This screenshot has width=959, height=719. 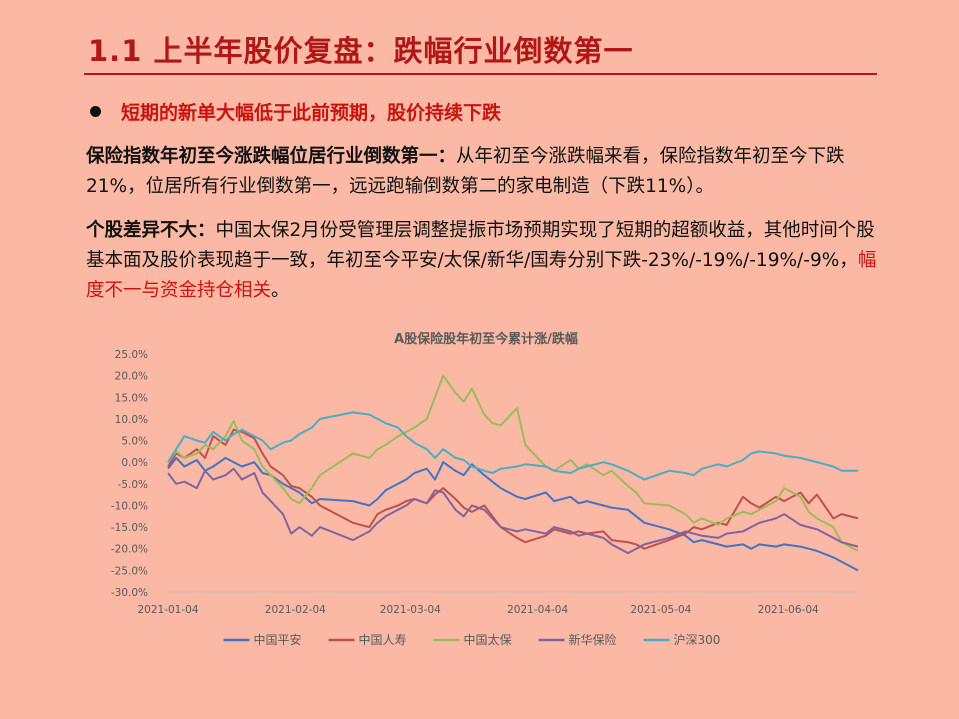 I want to click on x-tick-label: 2021-05-04, so click(x=660, y=610).